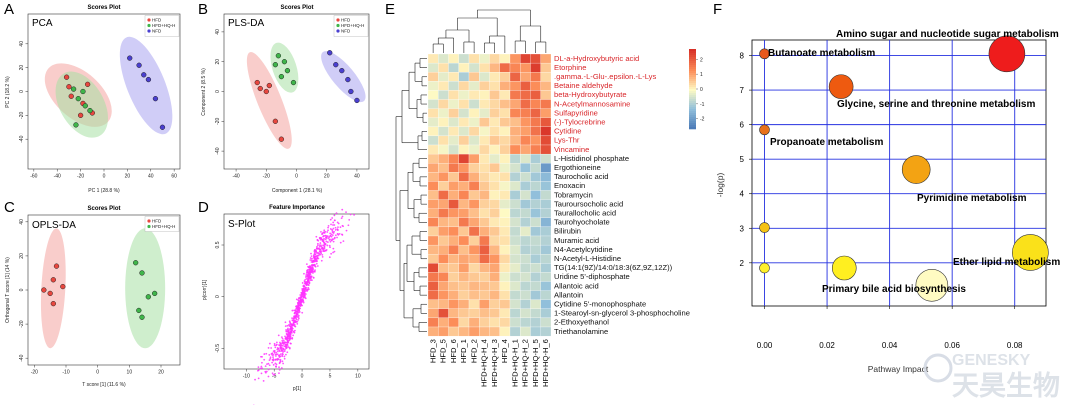  What do you see at coordinates (592, 103) in the screenshot?
I see `row-label: N-Acetylmannosamine` at bounding box center [592, 103].